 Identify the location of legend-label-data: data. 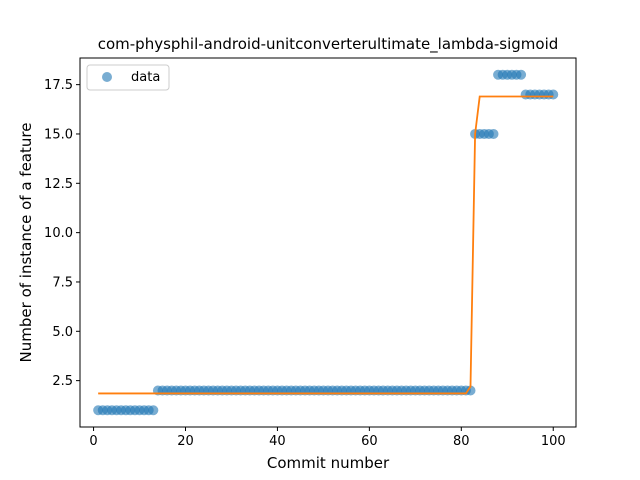
(145, 77).